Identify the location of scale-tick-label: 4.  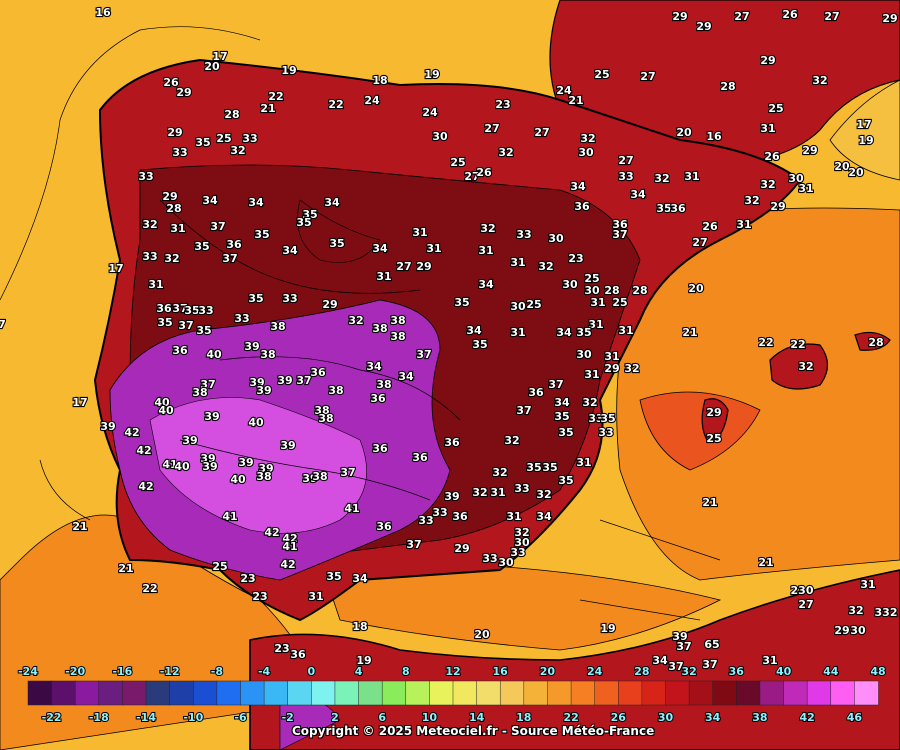
(359, 671).